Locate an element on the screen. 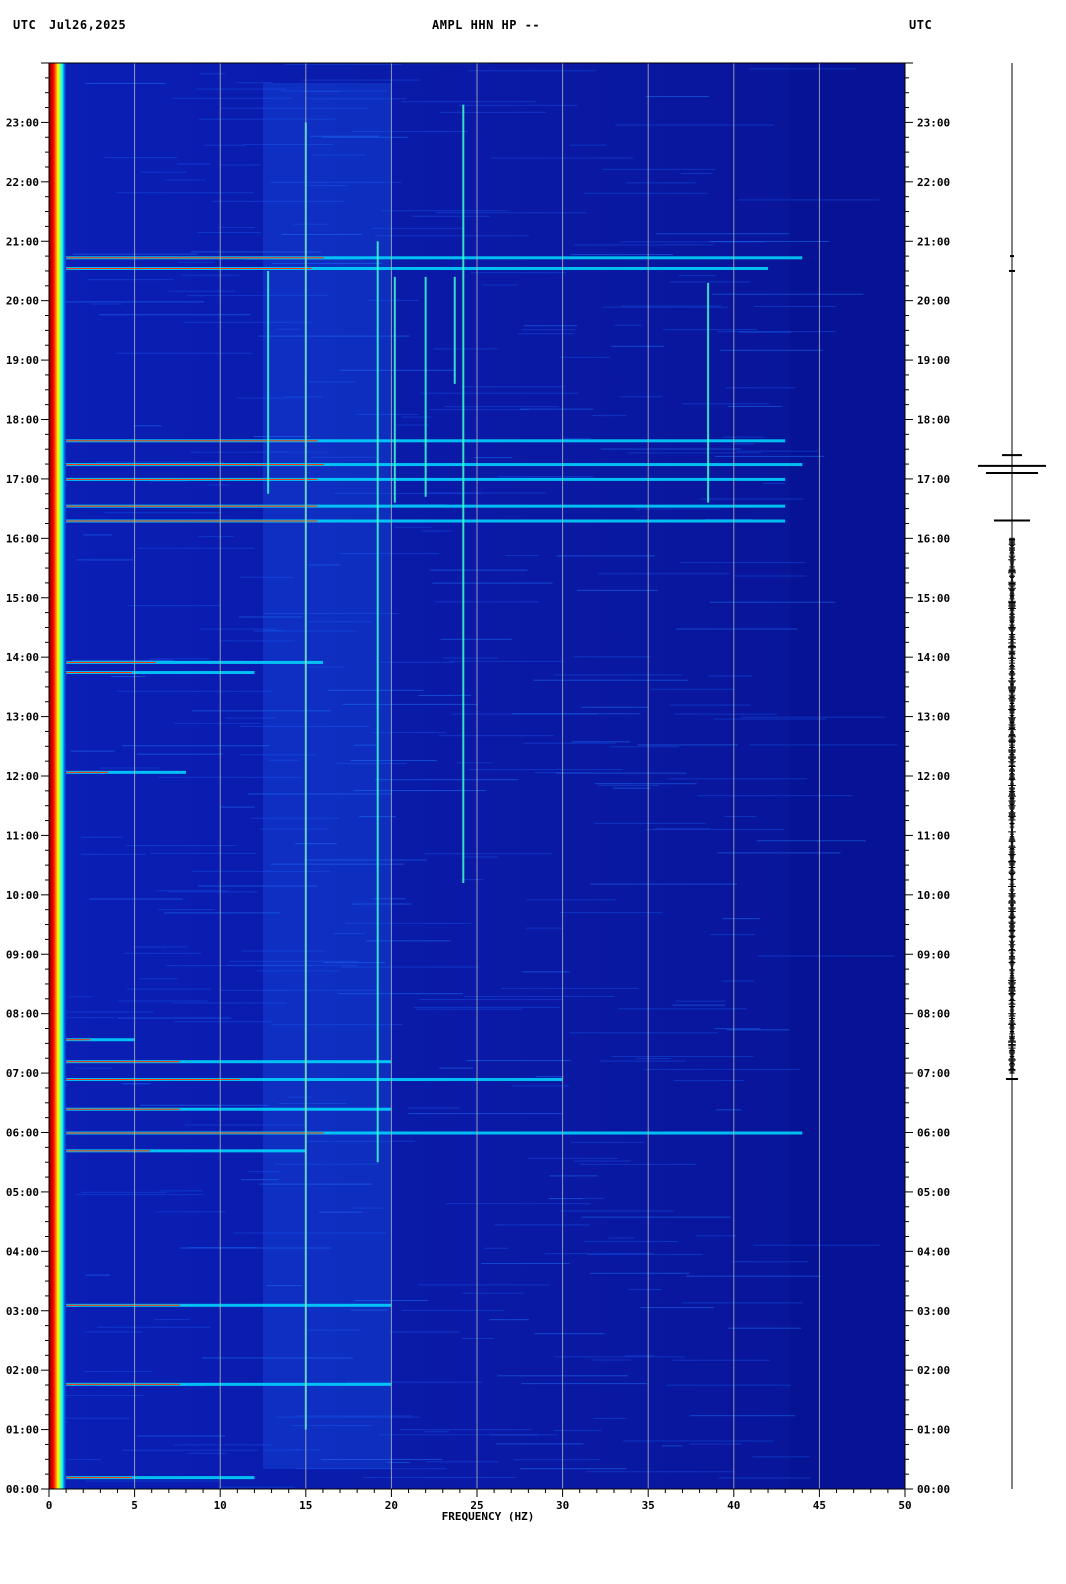 The width and height of the screenshot is (1066, 1584). y-tick-label-right: 07:00 is located at coordinates (933, 1073).